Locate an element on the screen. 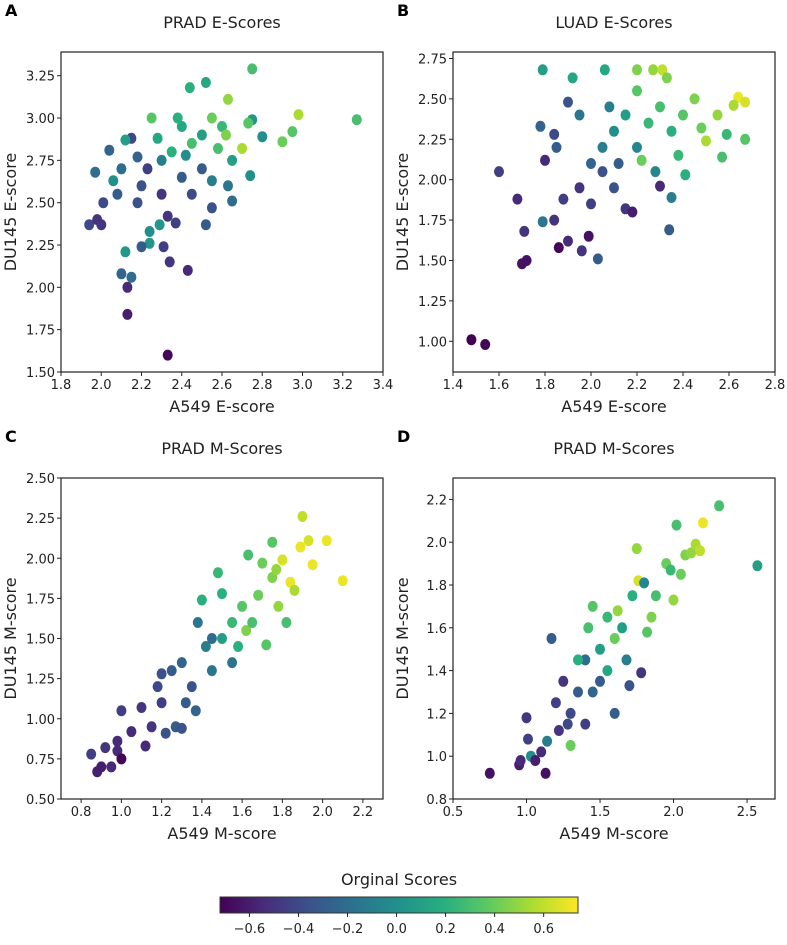 Image resolution: width=787 pixels, height=945 pixels. chart-title: PRAD E-Scores is located at coordinates (222, 22).